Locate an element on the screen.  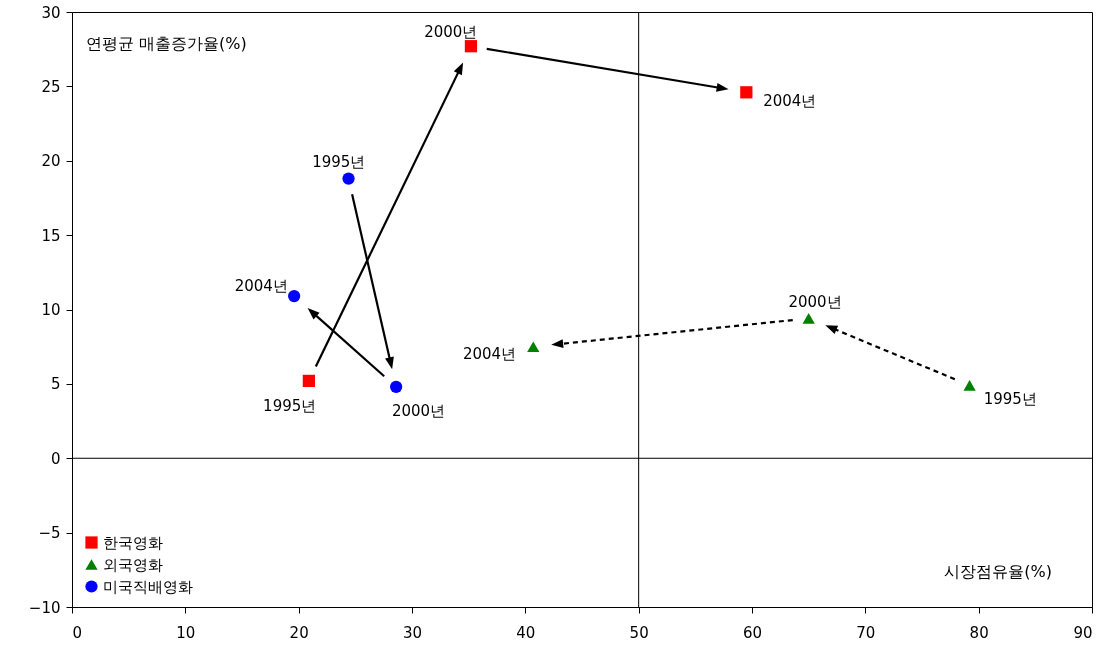
x-tick-label: 70 is located at coordinates (866, 632).